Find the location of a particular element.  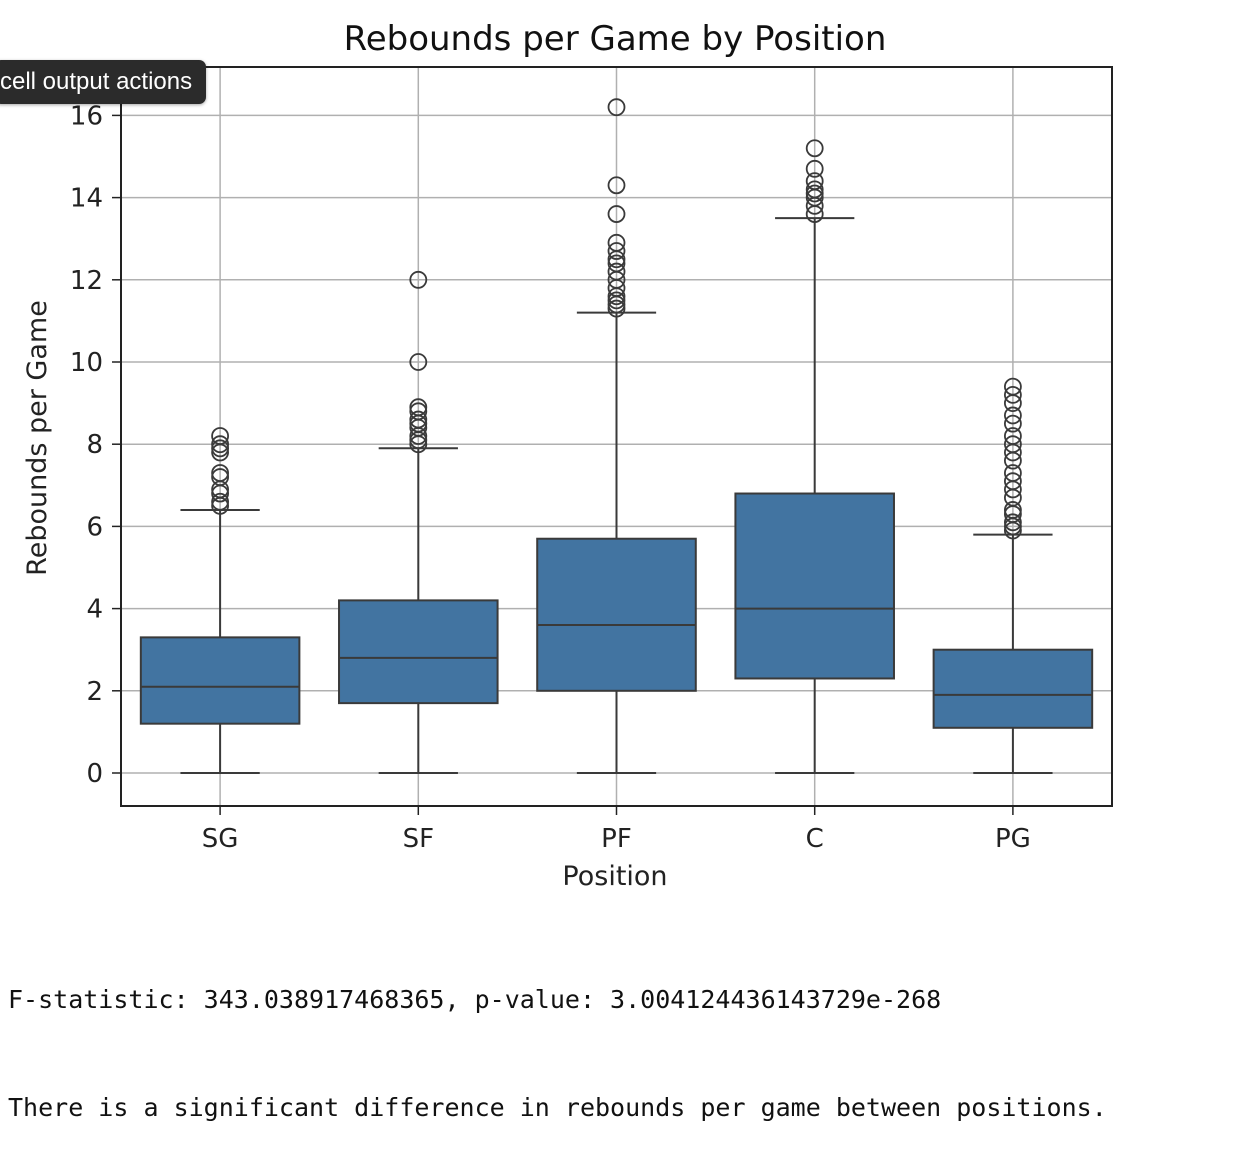

y-tick-label: 14 is located at coordinates (86, 199).